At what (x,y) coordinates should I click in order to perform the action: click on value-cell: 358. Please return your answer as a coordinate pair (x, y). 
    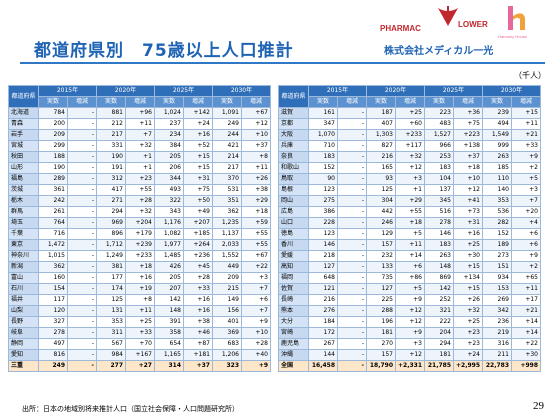
    Looking at the image, I should click on (169, 333).